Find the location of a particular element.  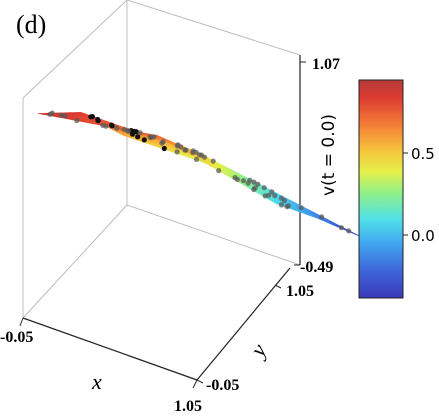

y-tick-mark-start is located at coordinates (200, 381).